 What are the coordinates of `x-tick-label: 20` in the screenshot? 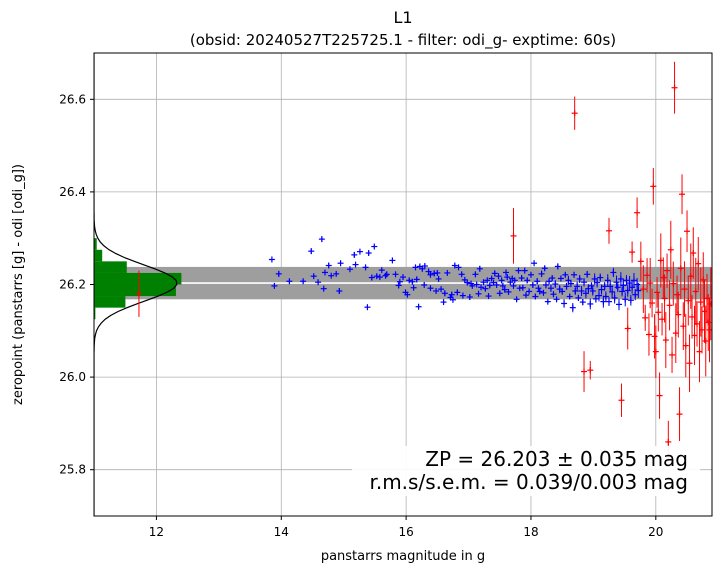 It's located at (655, 532).